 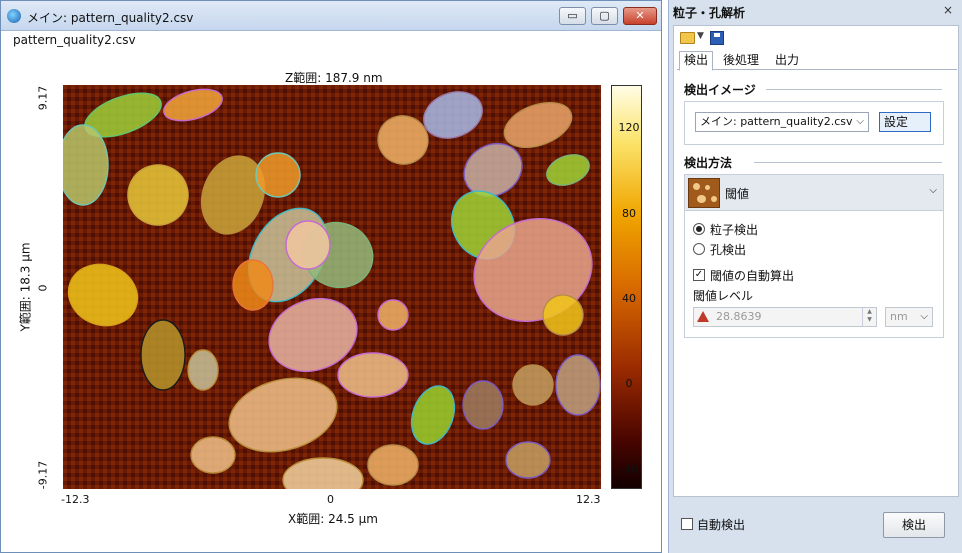 What do you see at coordinates (704, 193) in the screenshot?
I see `threshold-method-icon` at bounding box center [704, 193].